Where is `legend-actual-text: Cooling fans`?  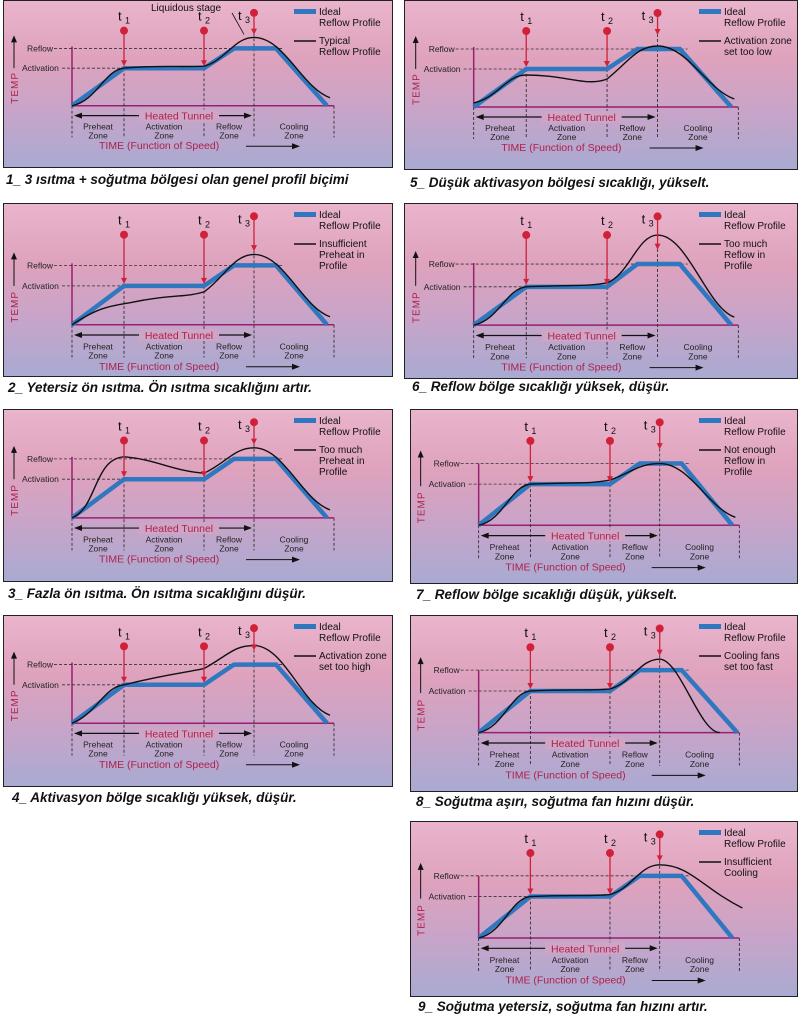 legend-actual-text: Cooling fans is located at coordinates (752, 656).